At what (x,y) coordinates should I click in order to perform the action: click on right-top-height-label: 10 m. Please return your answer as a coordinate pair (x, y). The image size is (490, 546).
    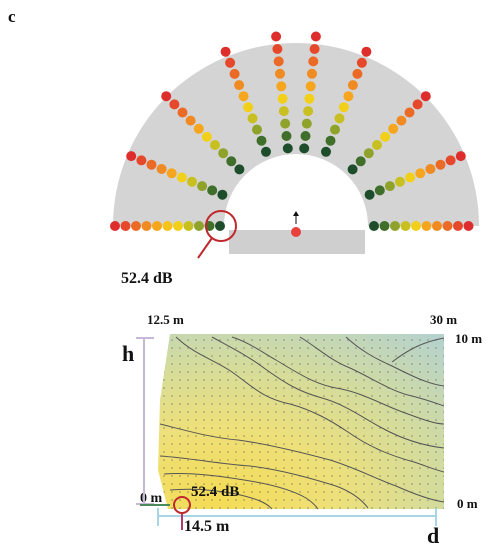
    Looking at the image, I should click on (468, 338).